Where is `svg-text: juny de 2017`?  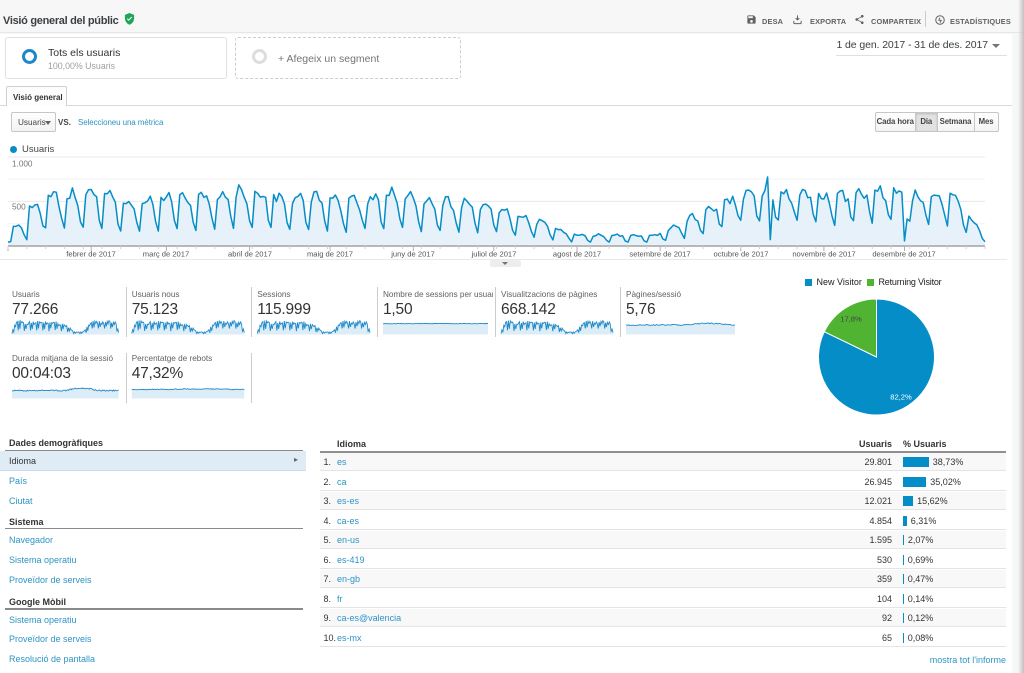 svg-text: juny de 2017 is located at coordinates (412, 254).